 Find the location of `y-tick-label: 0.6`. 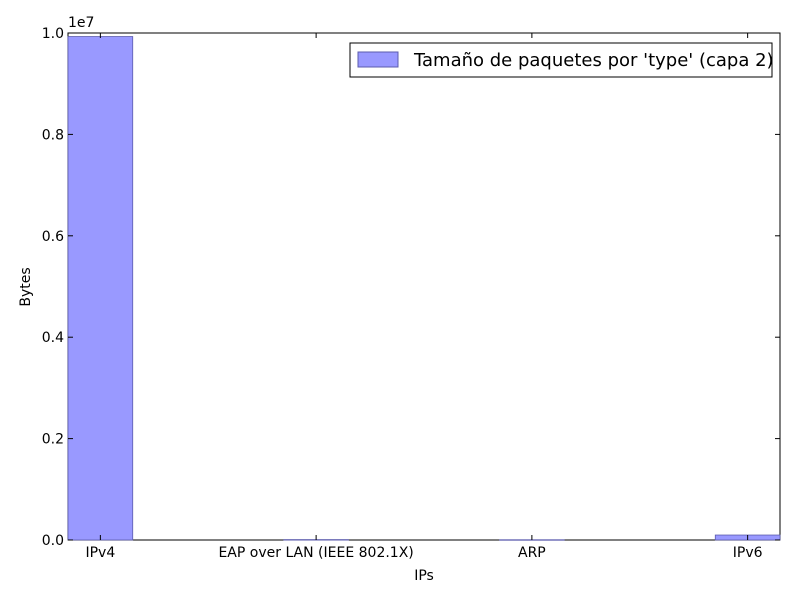

y-tick-label: 0.6 is located at coordinates (53, 237).